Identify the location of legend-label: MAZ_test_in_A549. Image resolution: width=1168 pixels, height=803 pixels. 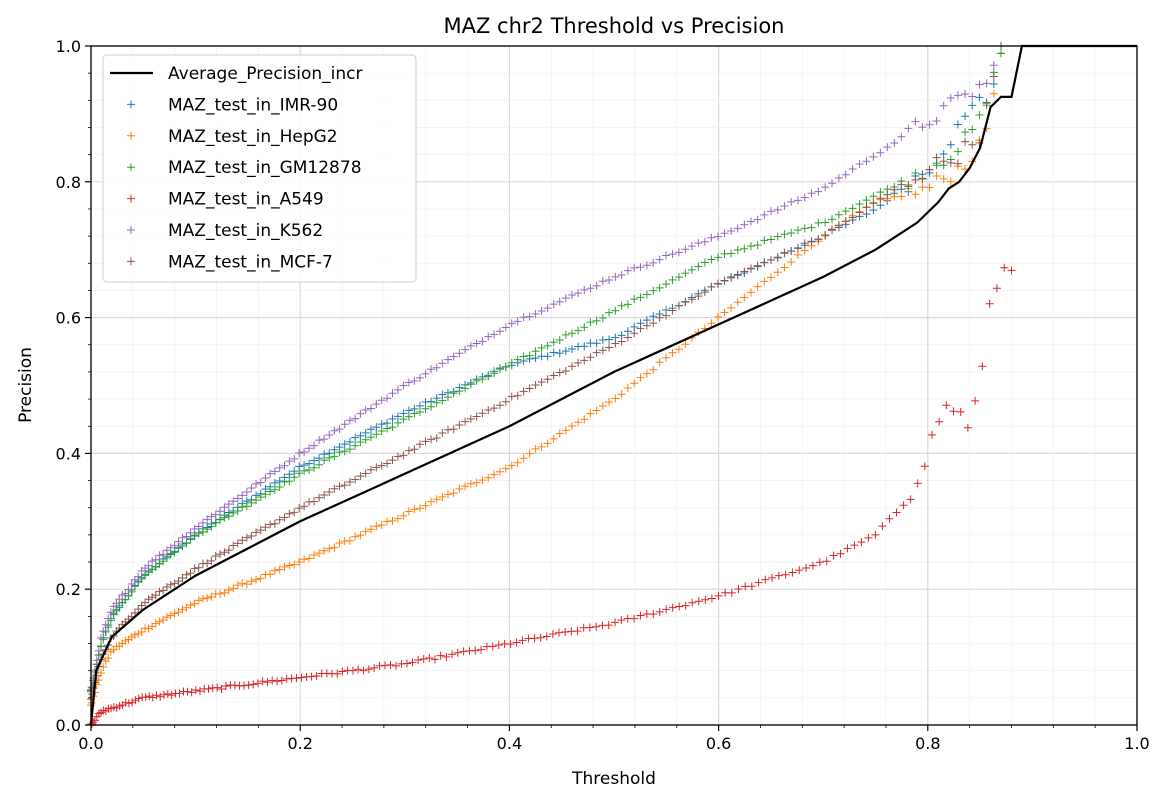
(246, 200).